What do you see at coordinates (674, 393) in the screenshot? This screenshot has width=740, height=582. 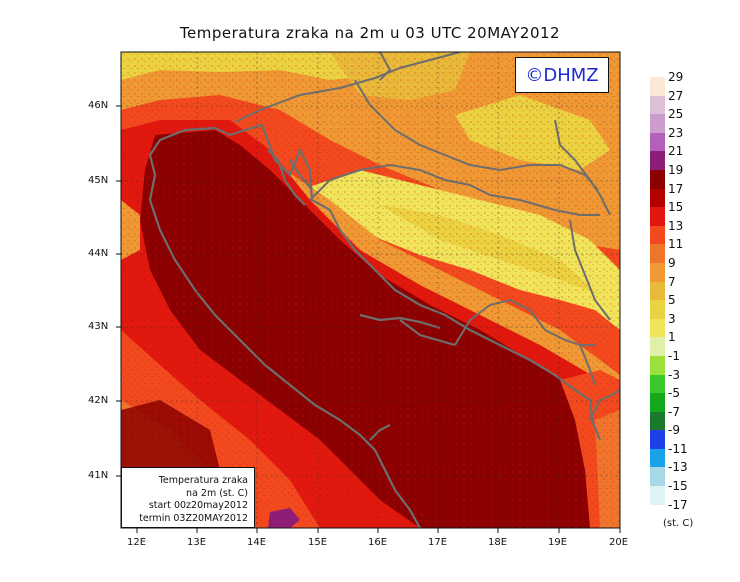 I see `legend-value: -5` at bounding box center [674, 393].